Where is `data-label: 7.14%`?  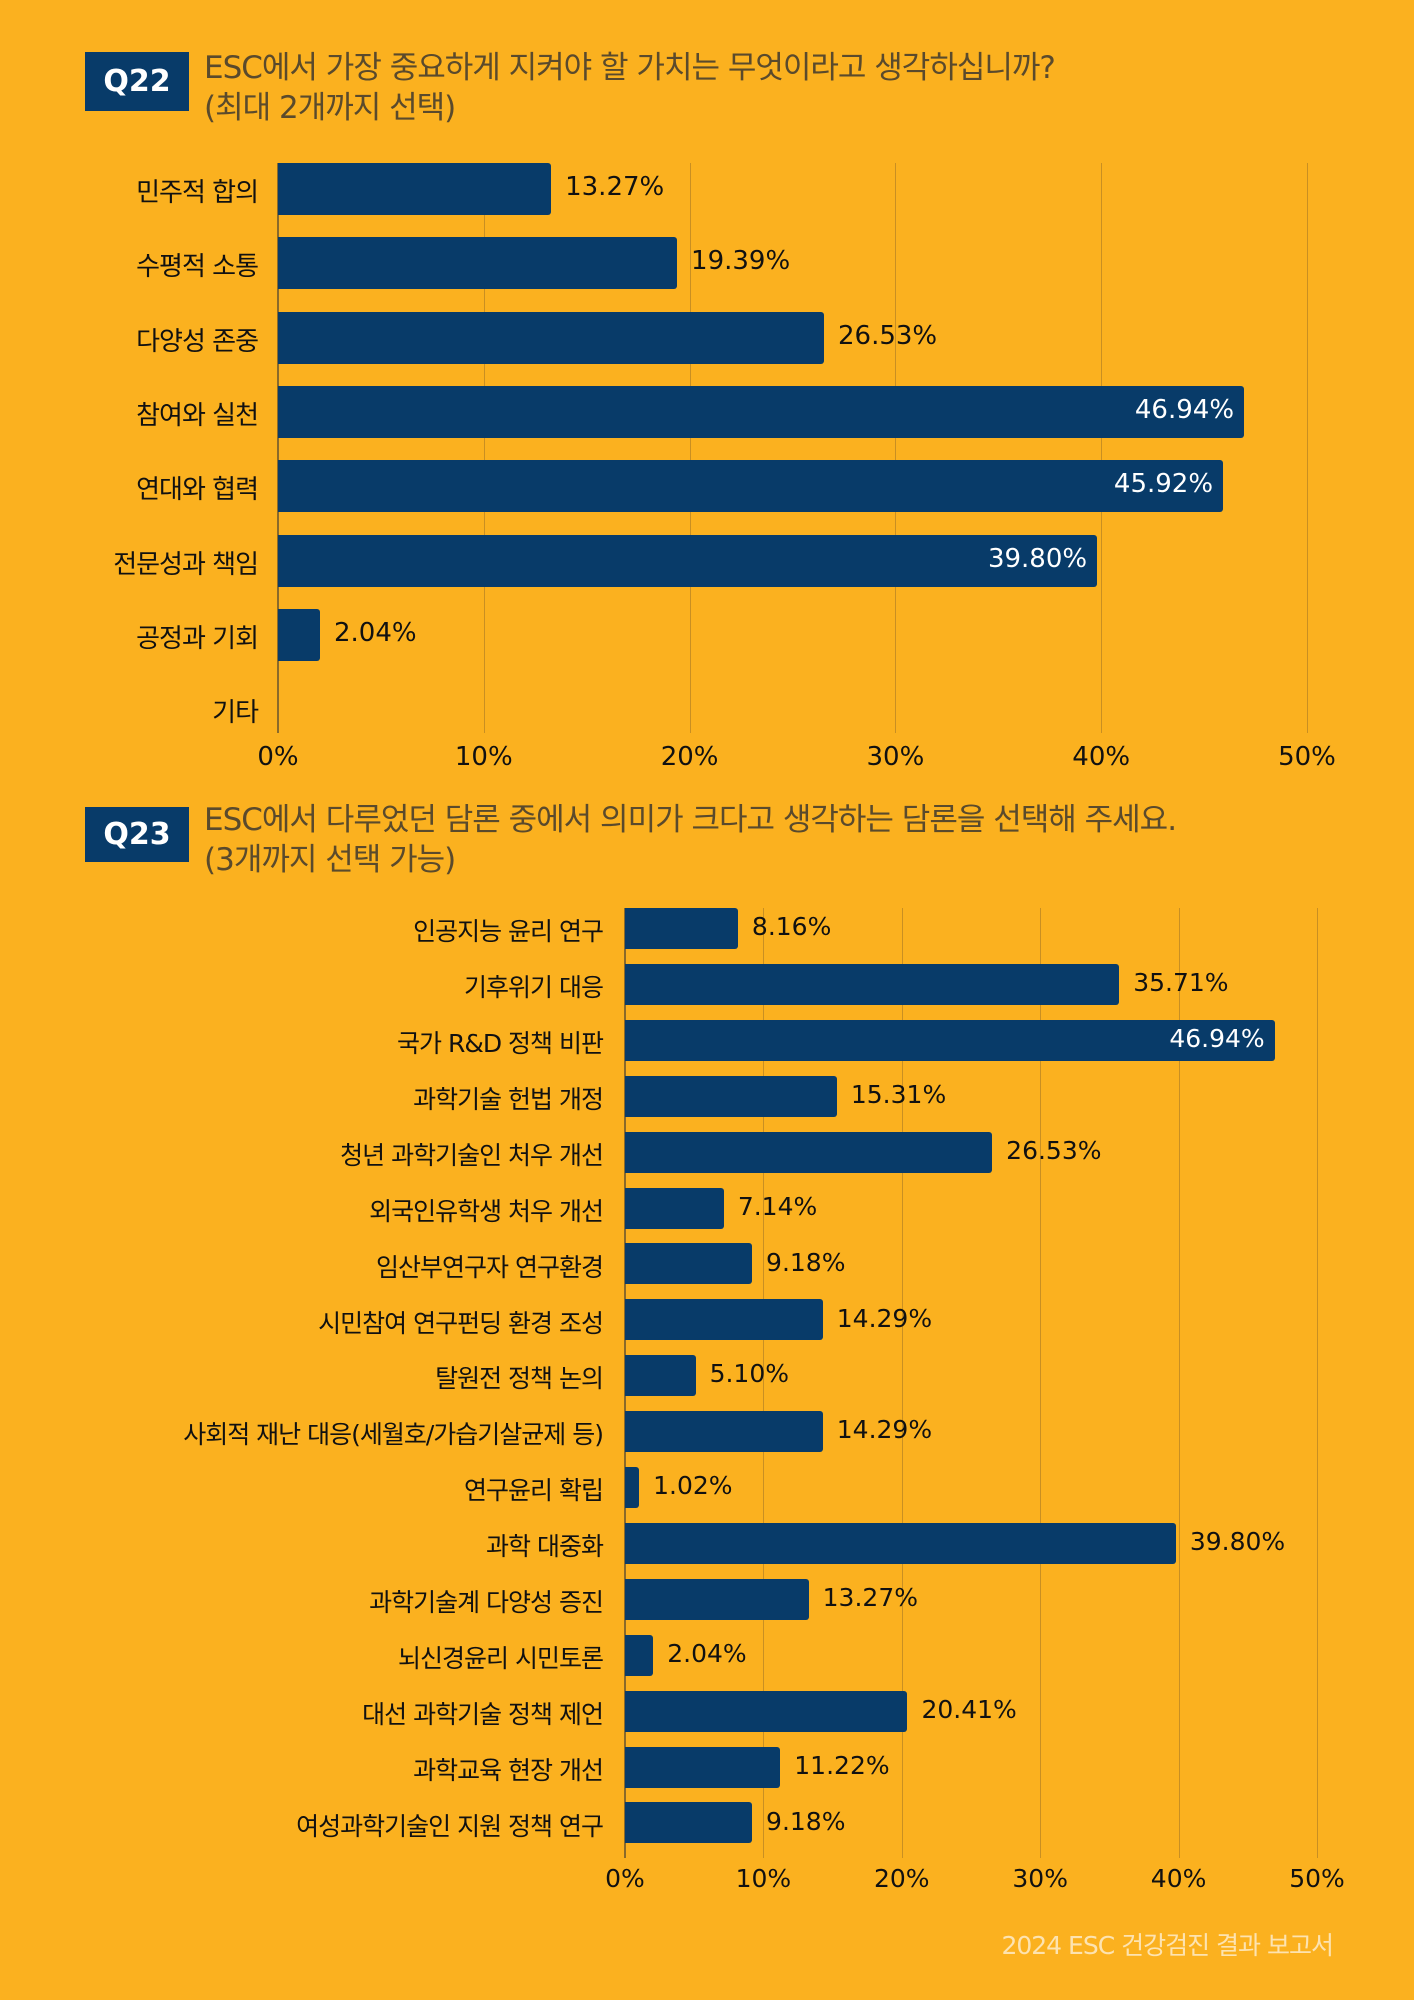 data-label: 7.14% is located at coordinates (777, 1206).